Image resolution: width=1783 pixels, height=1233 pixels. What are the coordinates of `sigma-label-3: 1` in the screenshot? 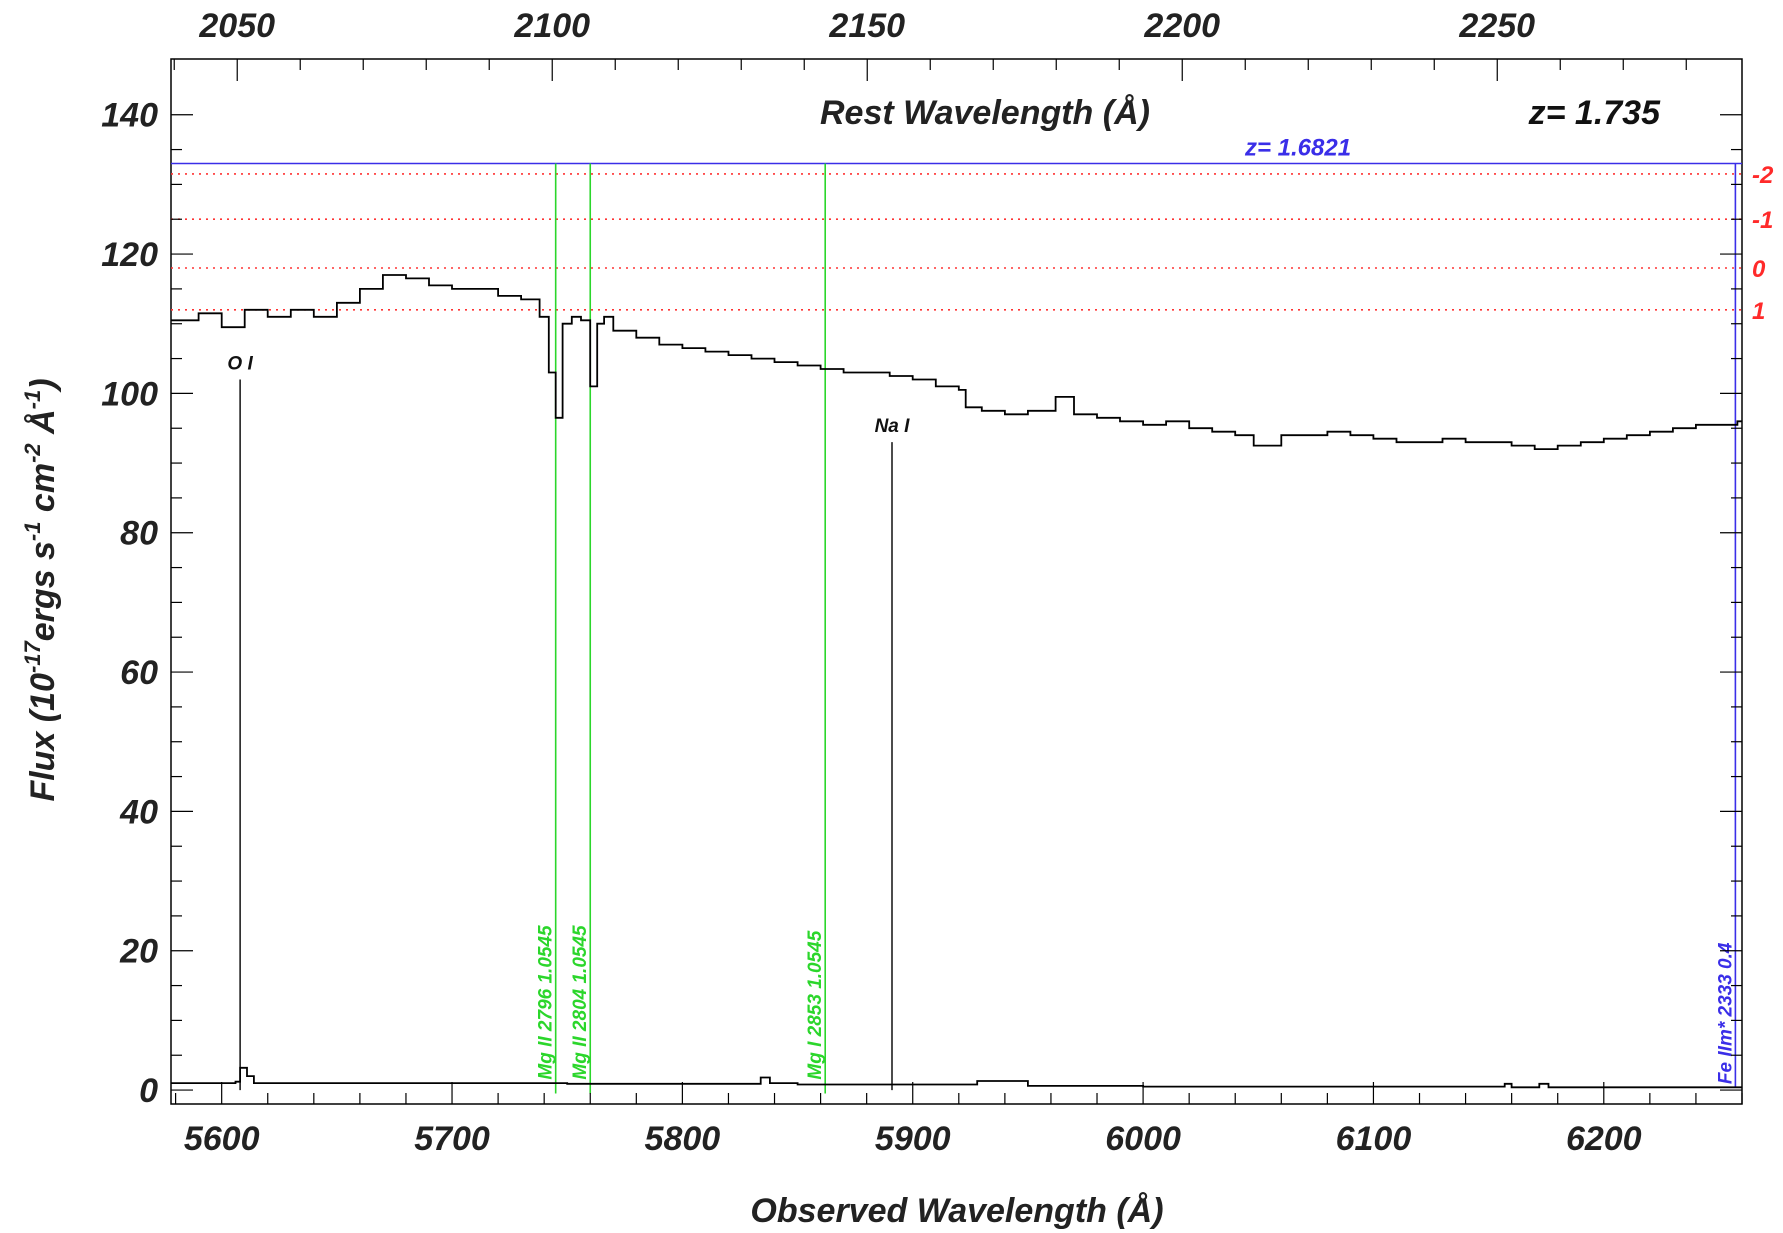 It's located at (1758, 311).